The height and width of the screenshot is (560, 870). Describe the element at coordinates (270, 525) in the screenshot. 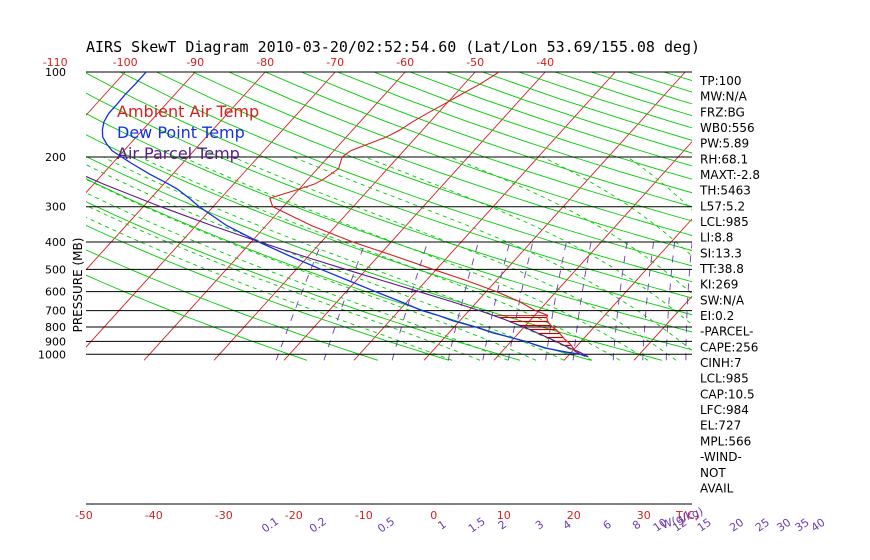

I see `mixing-ratio-tick-label: 0.1` at that location.